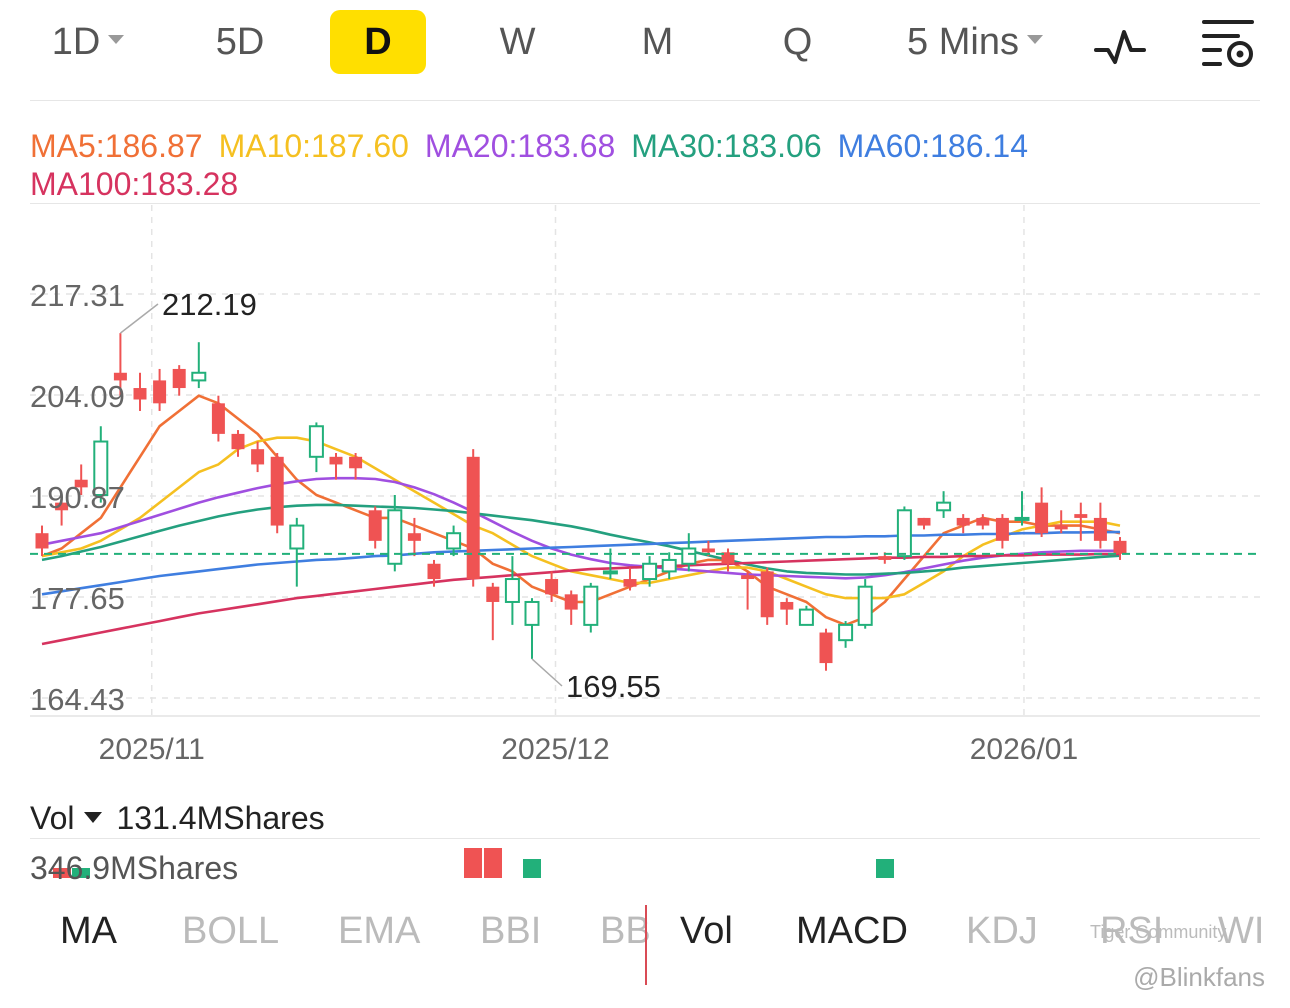 Image resolution: width=1290 pixels, height=1008 pixels. What do you see at coordinates (547, 672) in the screenshot?
I see `low-leader-line` at bounding box center [547, 672].